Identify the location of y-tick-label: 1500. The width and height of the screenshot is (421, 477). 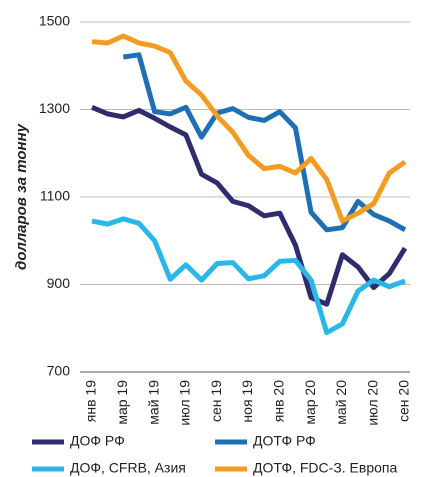
(54, 21).